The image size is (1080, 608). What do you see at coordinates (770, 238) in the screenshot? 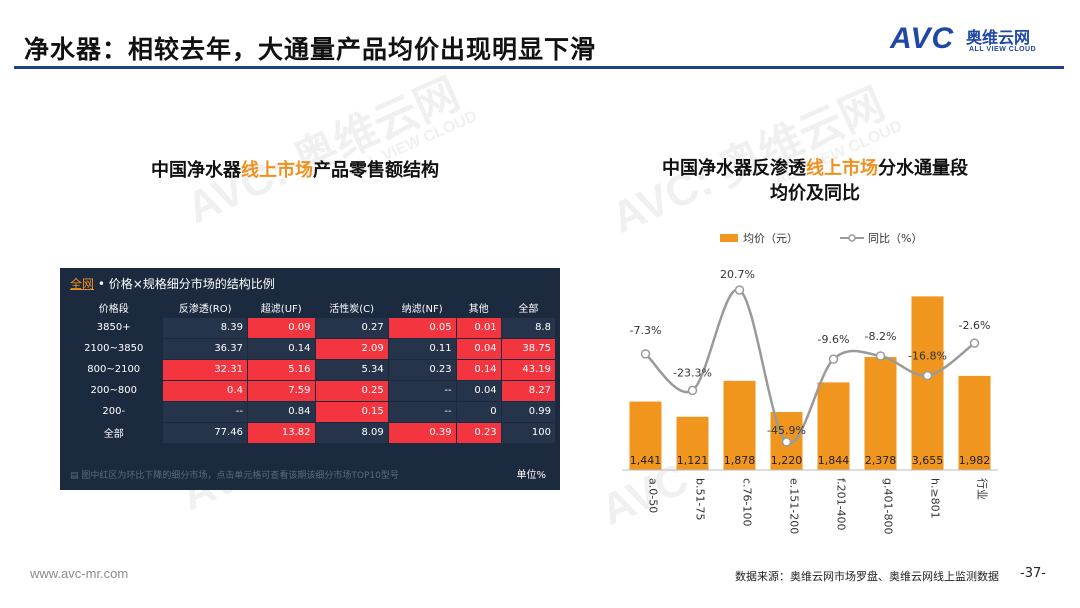
I see `legend-bar-label: 均价（元）` at bounding box center [770, 238].